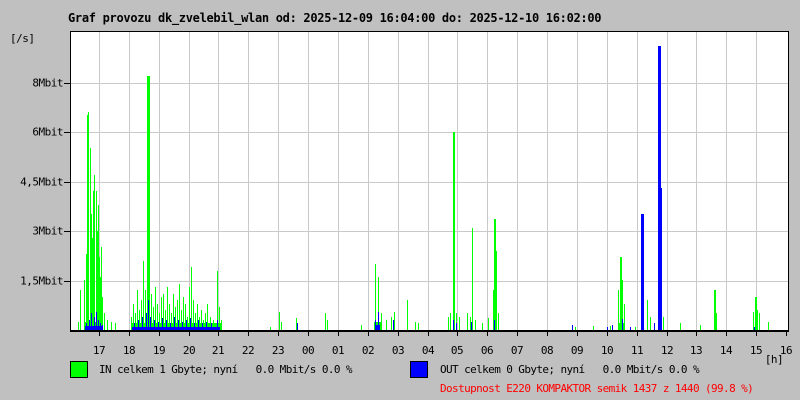 The height and width of the screenshot is (400, 800). What do you see at coordinates (429, 231) in the screenshot?
I see `value-gridline` at bounding box center [429, 231].